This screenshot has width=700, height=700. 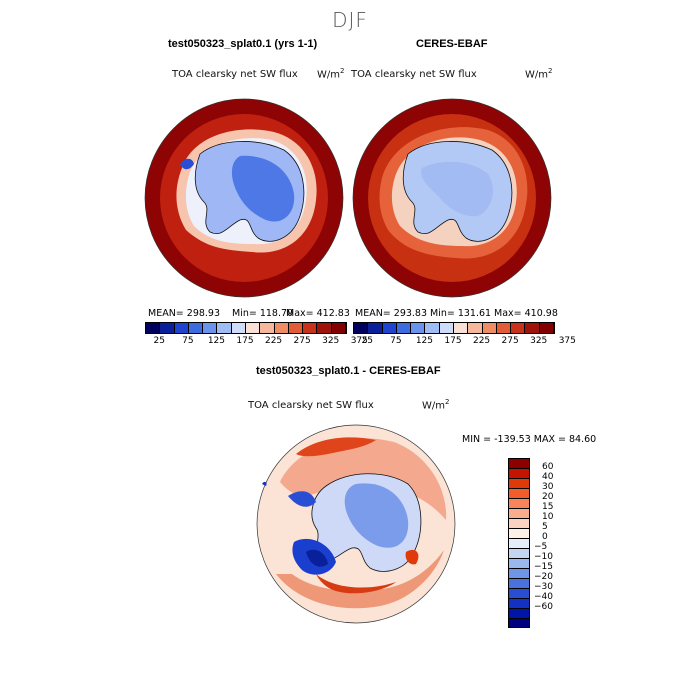 I want to click on panel2-title: CERES-EBAF, so click(x=452, y=44).